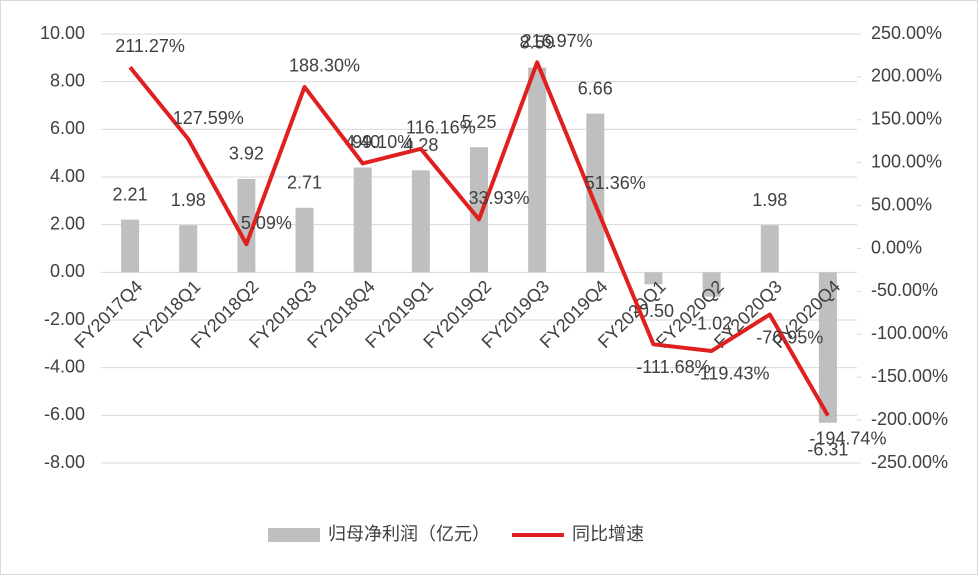 This screenshot has width=978, height=575. Describe the element at coordinates (498, 198) in the screenshot. I see `line-value-label: 33.93%` at that location.